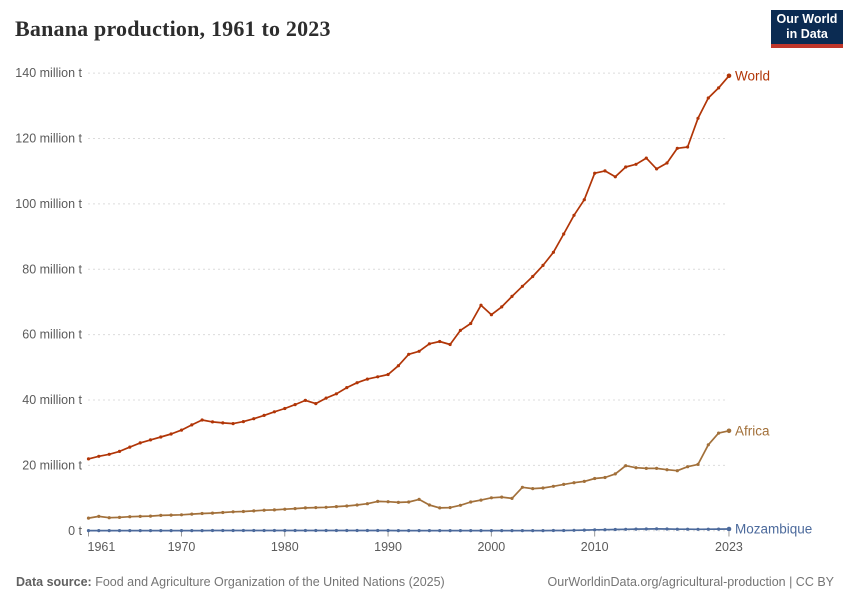  What do you see at coordinates (752, 75) in the screenshot?
I see `series-label-world: World` at bounding box center [752, 75].